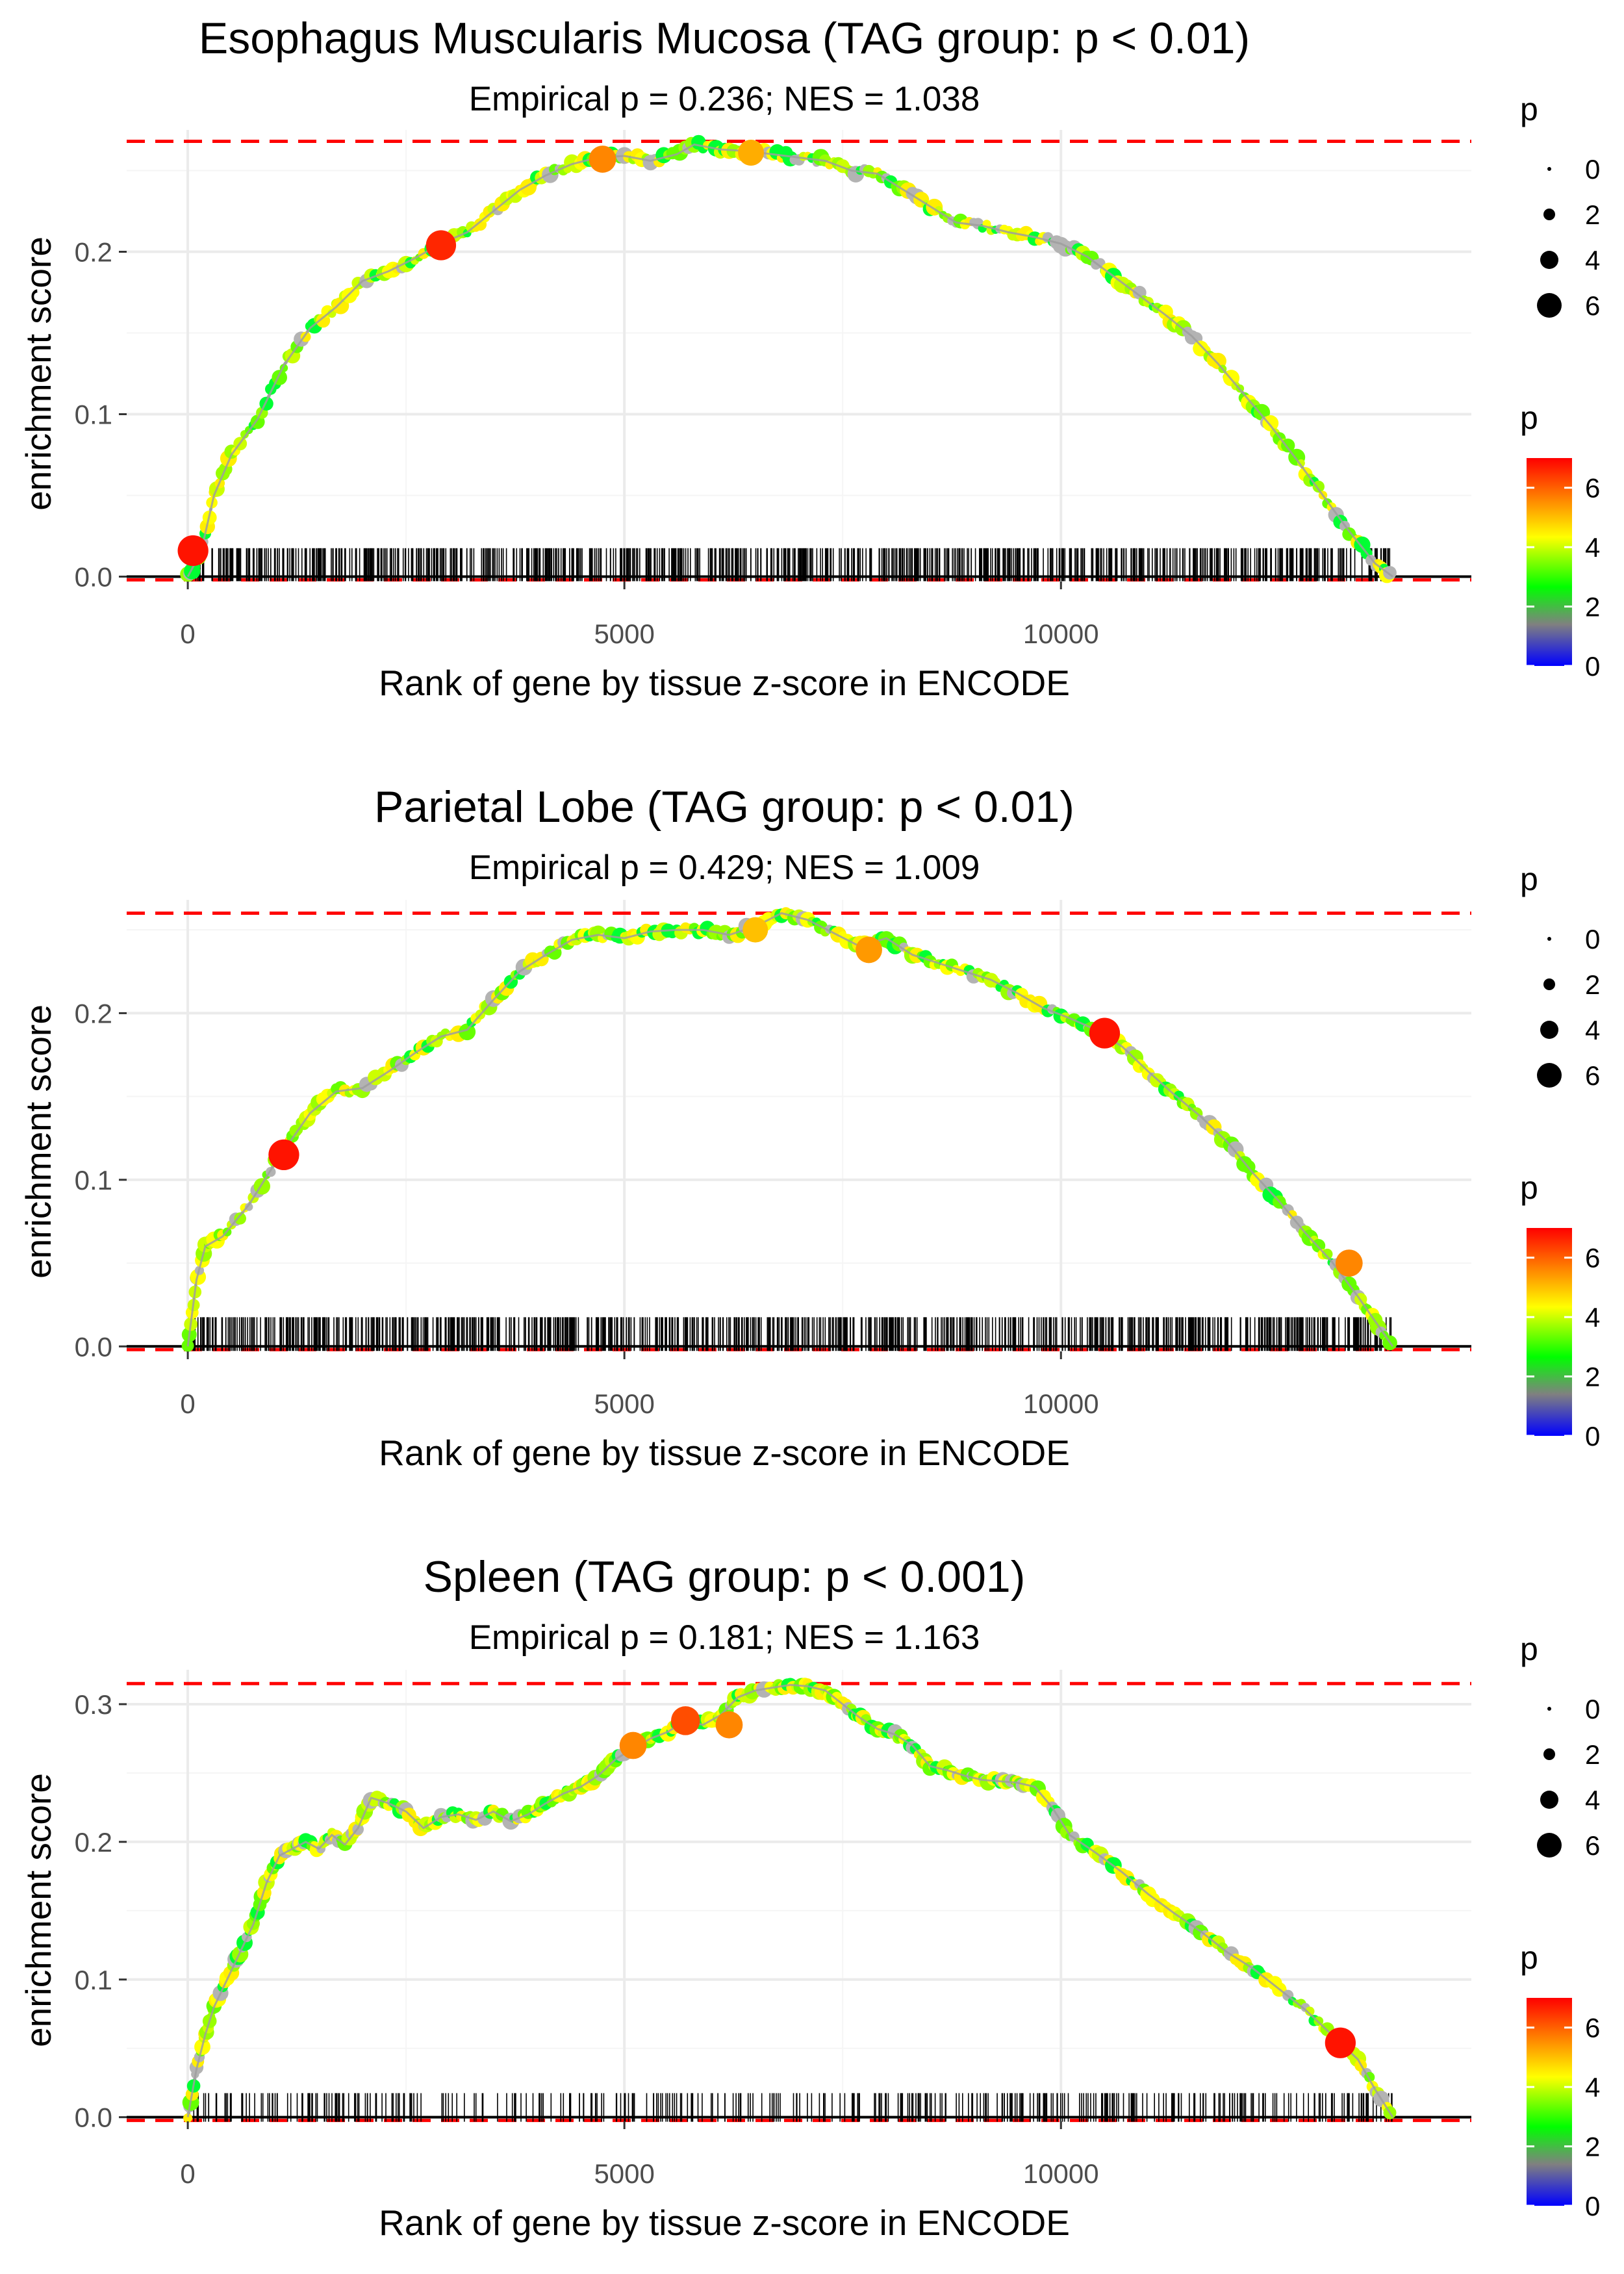 The image size is (1624, 2274). What do you see at coordinates (1592, 305) in the screenshot?
I see `size-legend-label: 6` at bounding box center [1592, 305].